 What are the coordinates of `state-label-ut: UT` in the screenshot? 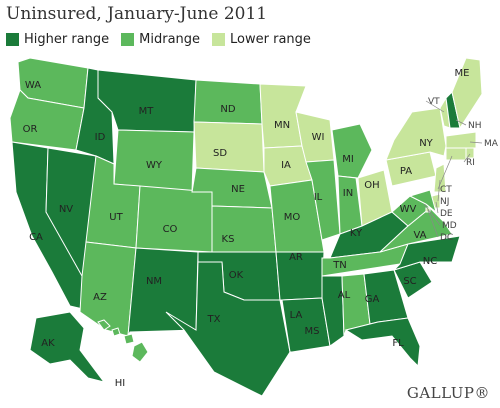 It's located at (116, 217).